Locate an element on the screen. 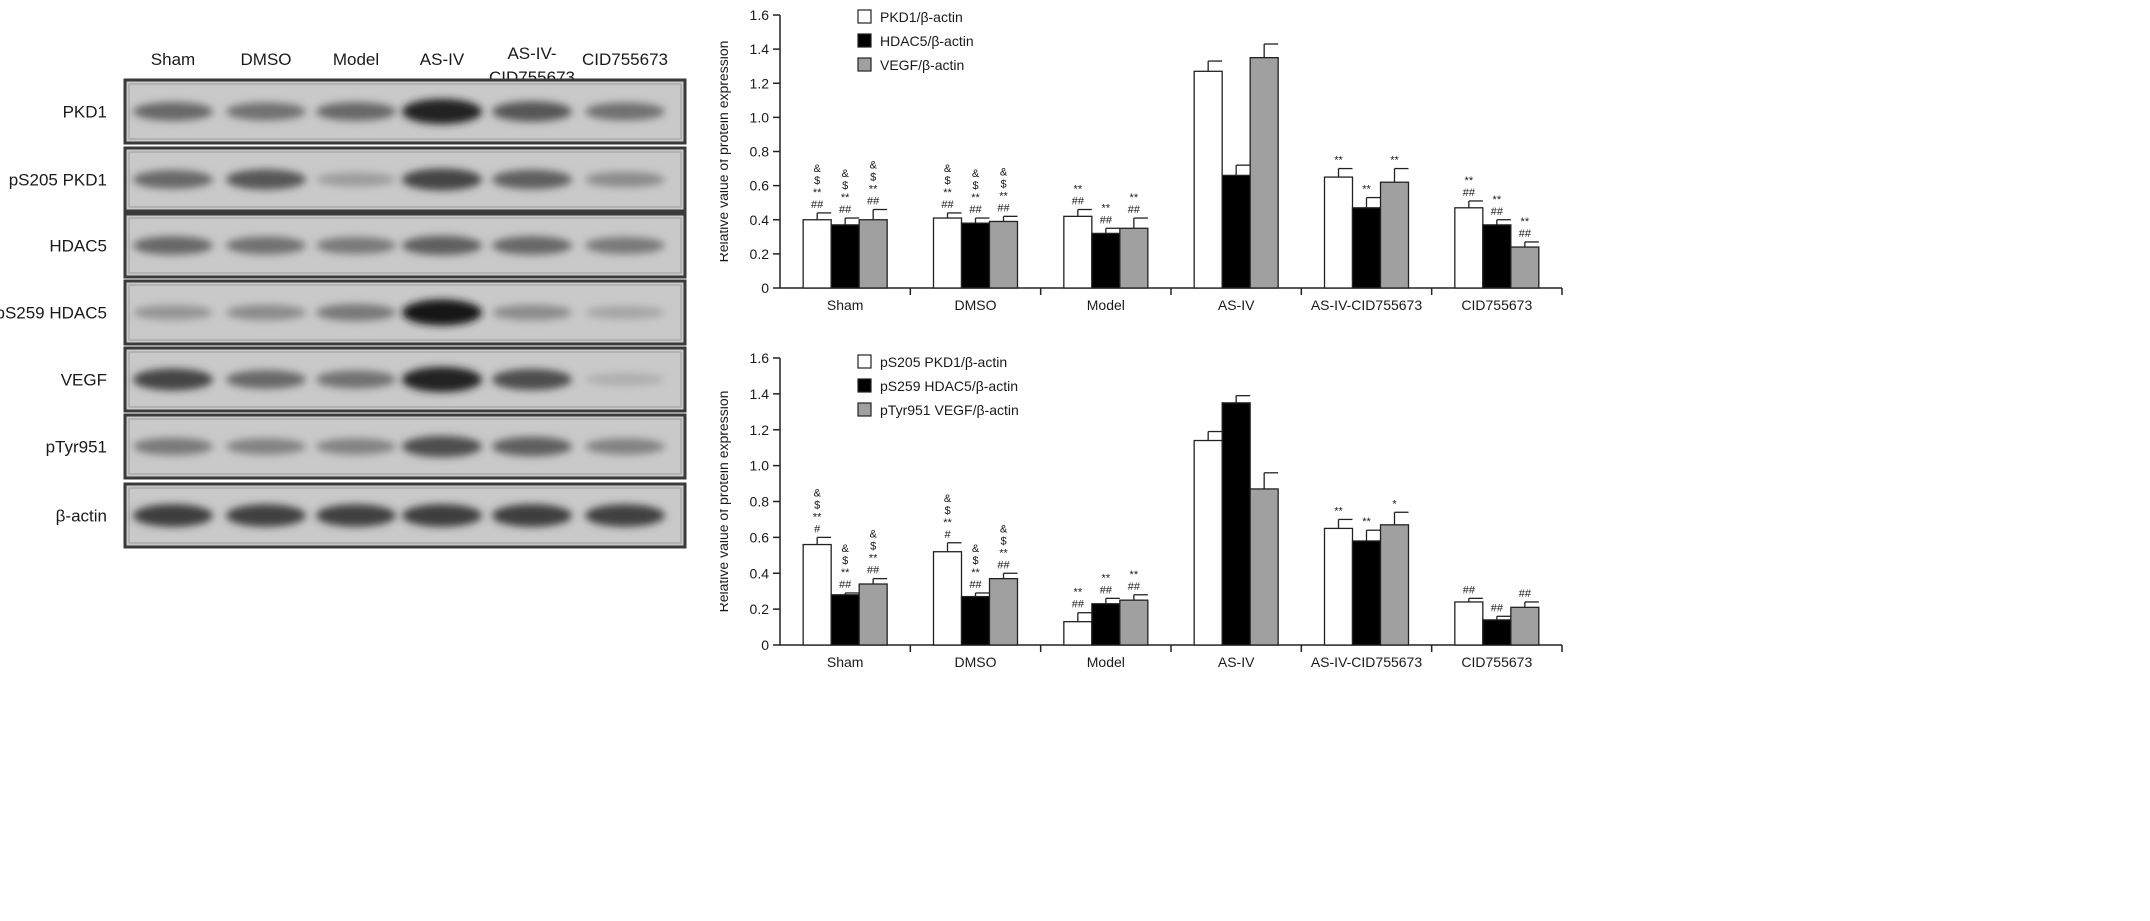 This screenshot has height=921, width=2150. blot-row-label: VEGF is located at coordinates (84, 380).